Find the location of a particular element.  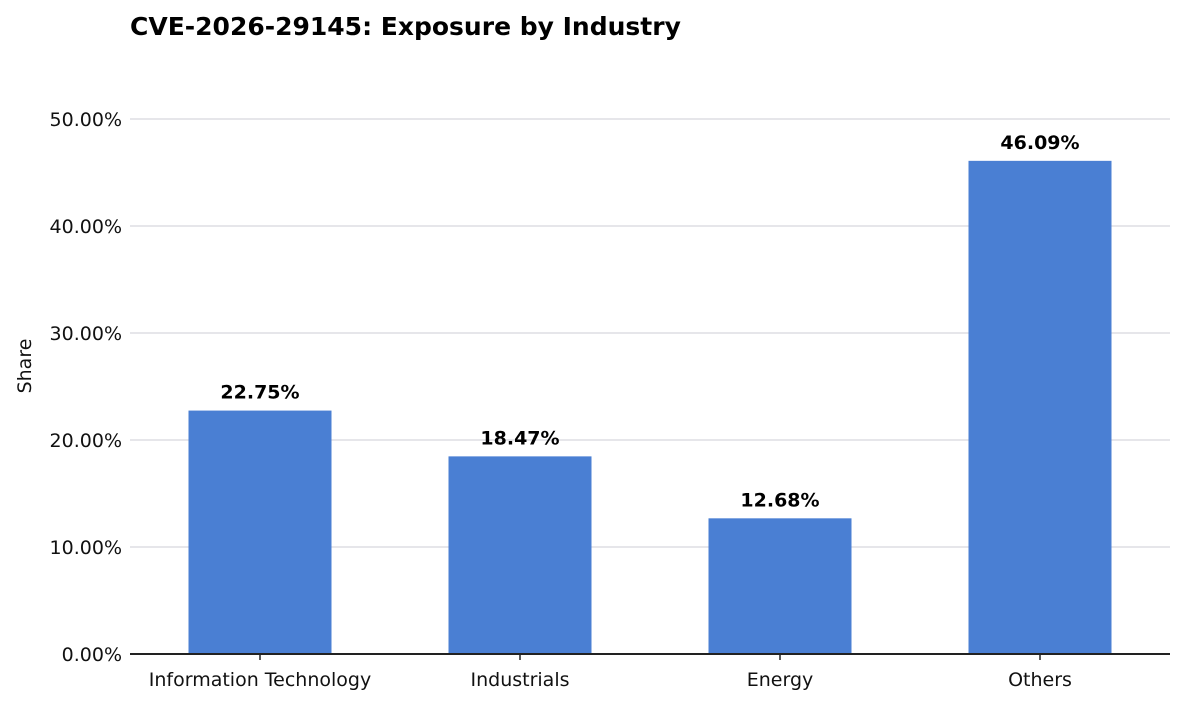

y-tick-label: 20.00% is located at coordinates (86, 441).